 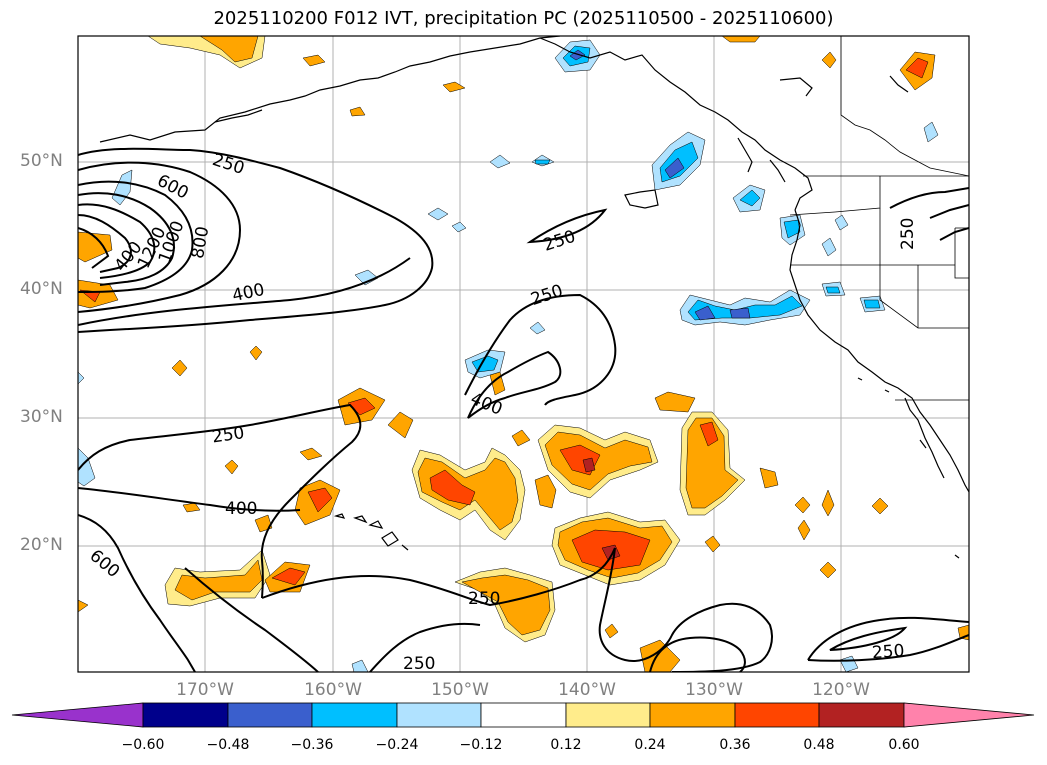 I want to click on colorbar-tick: −0.36, so click(x=312, y=745).